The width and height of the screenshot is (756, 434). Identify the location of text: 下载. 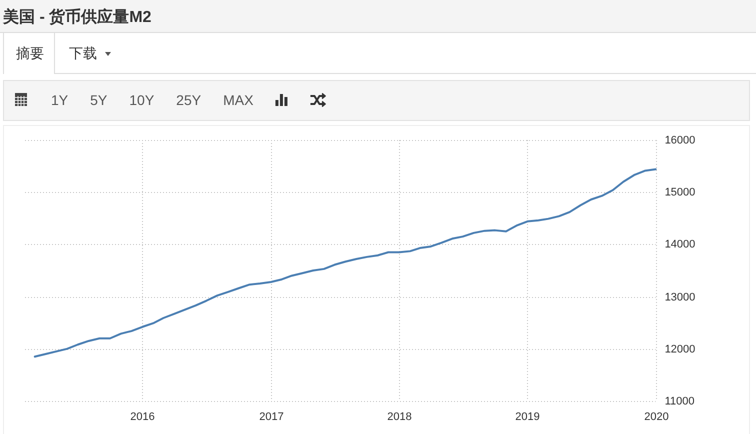
(83, 53).